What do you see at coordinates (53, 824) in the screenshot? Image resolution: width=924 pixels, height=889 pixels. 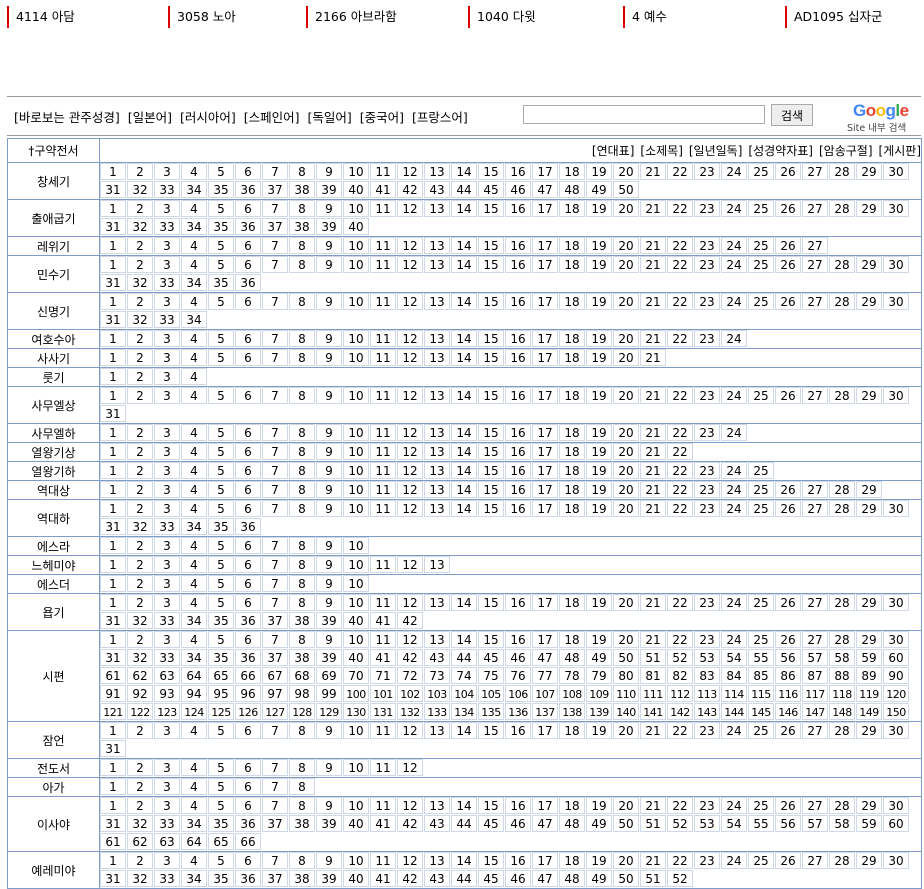 I see `book-name: 이사야` at bounding box center [53, 824].